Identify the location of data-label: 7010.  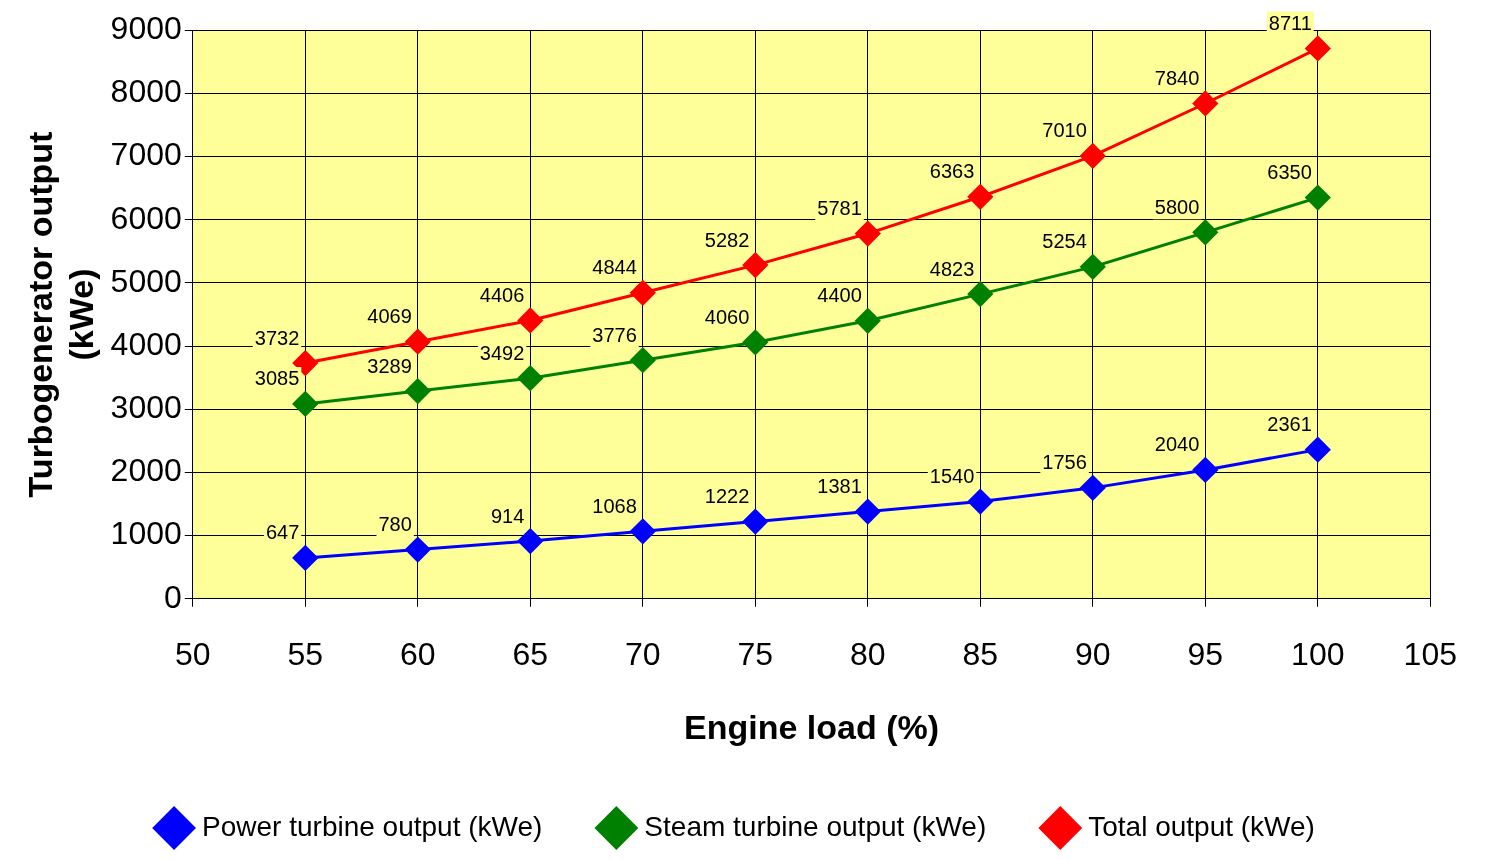
(1064, 130).